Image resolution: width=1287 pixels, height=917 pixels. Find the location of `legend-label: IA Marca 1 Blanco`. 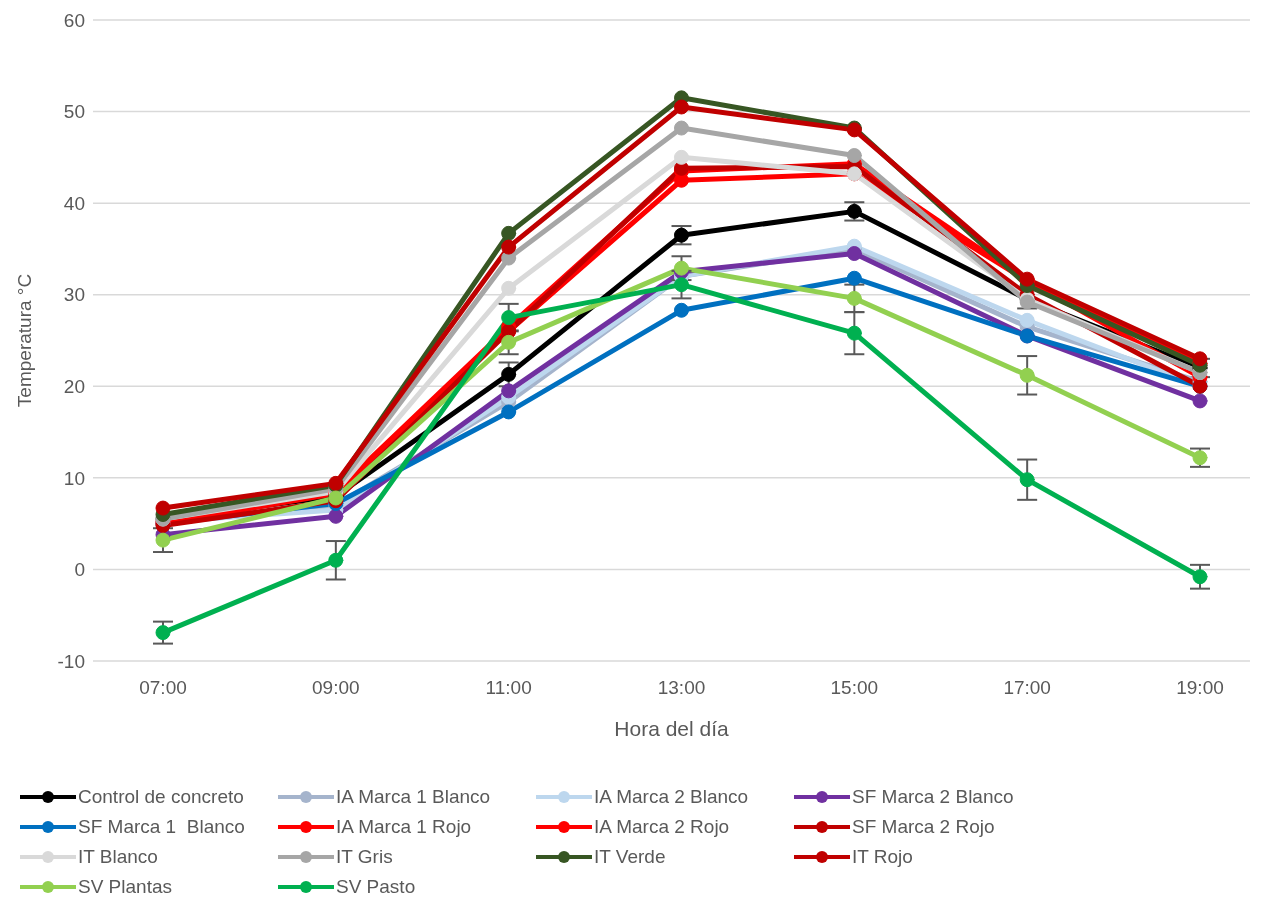

legend-label: IA Marca 1 Blanco is located at coordinates (413, 797).